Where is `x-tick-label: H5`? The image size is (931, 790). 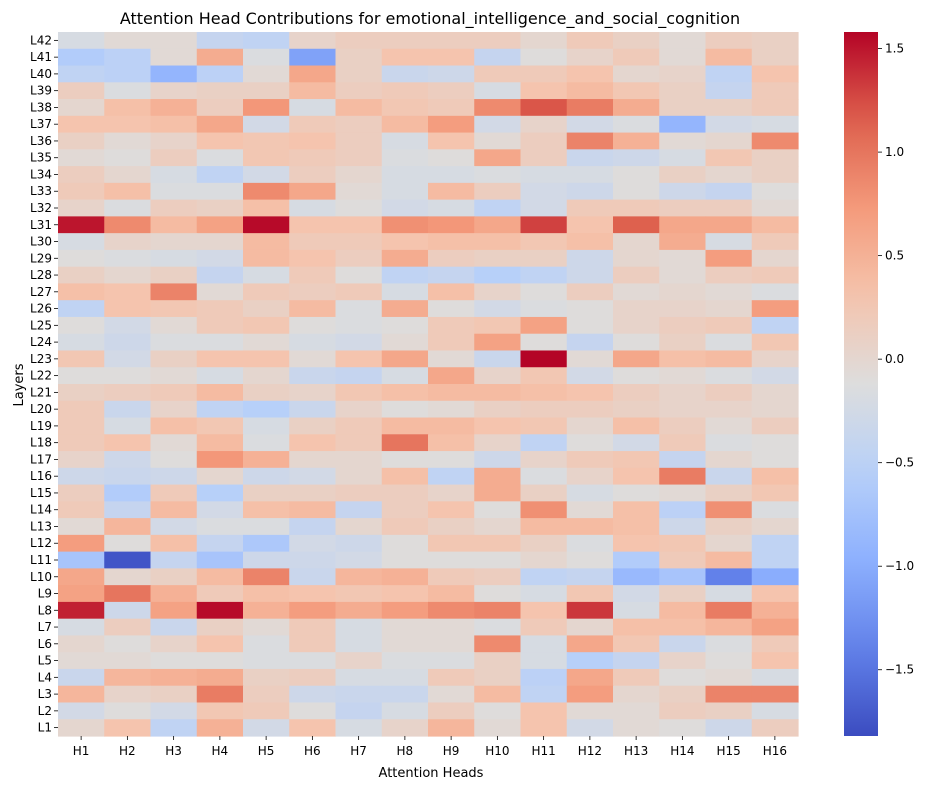 x-tick-label: H5 is located at coordinates (266, 751).